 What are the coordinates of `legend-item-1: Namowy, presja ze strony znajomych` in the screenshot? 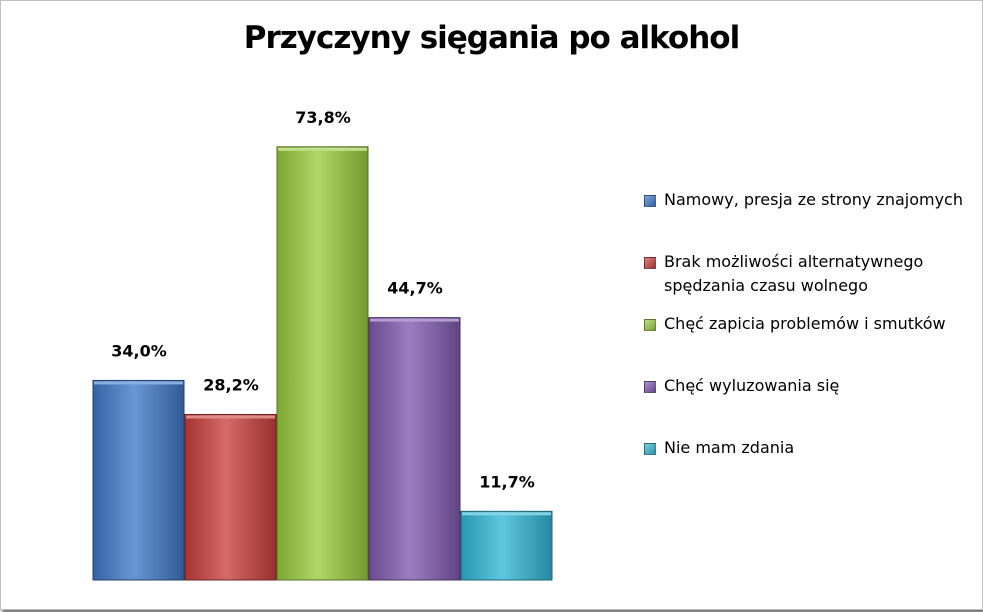 It's located at (809, 200).